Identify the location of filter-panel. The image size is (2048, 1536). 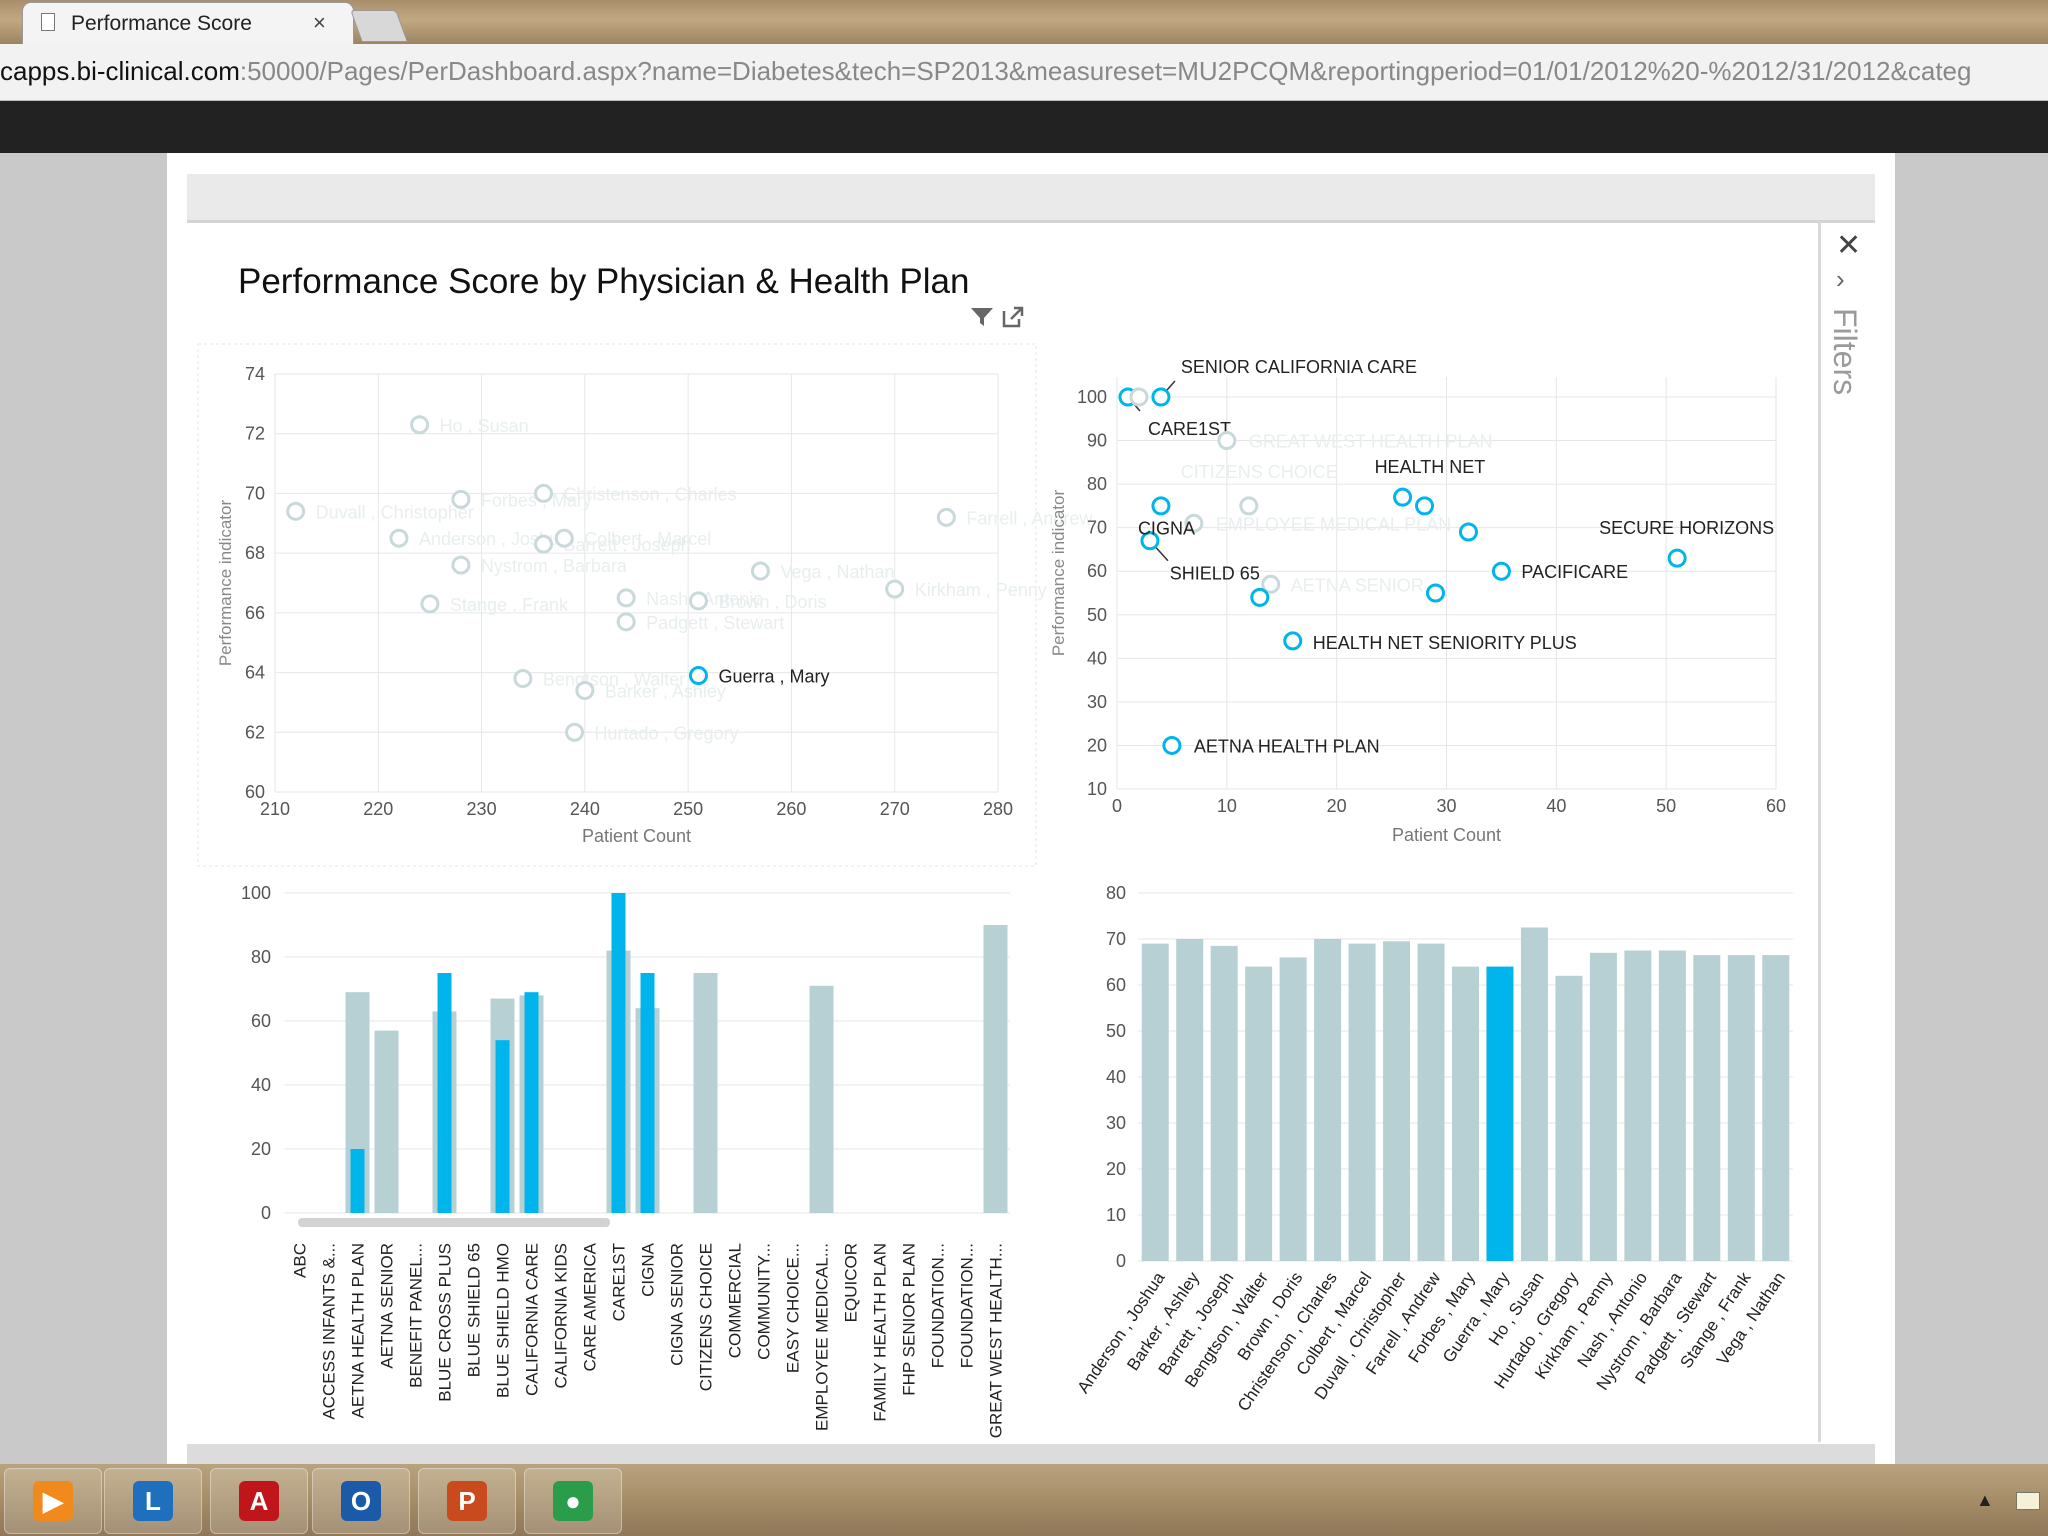
(1839, 832).